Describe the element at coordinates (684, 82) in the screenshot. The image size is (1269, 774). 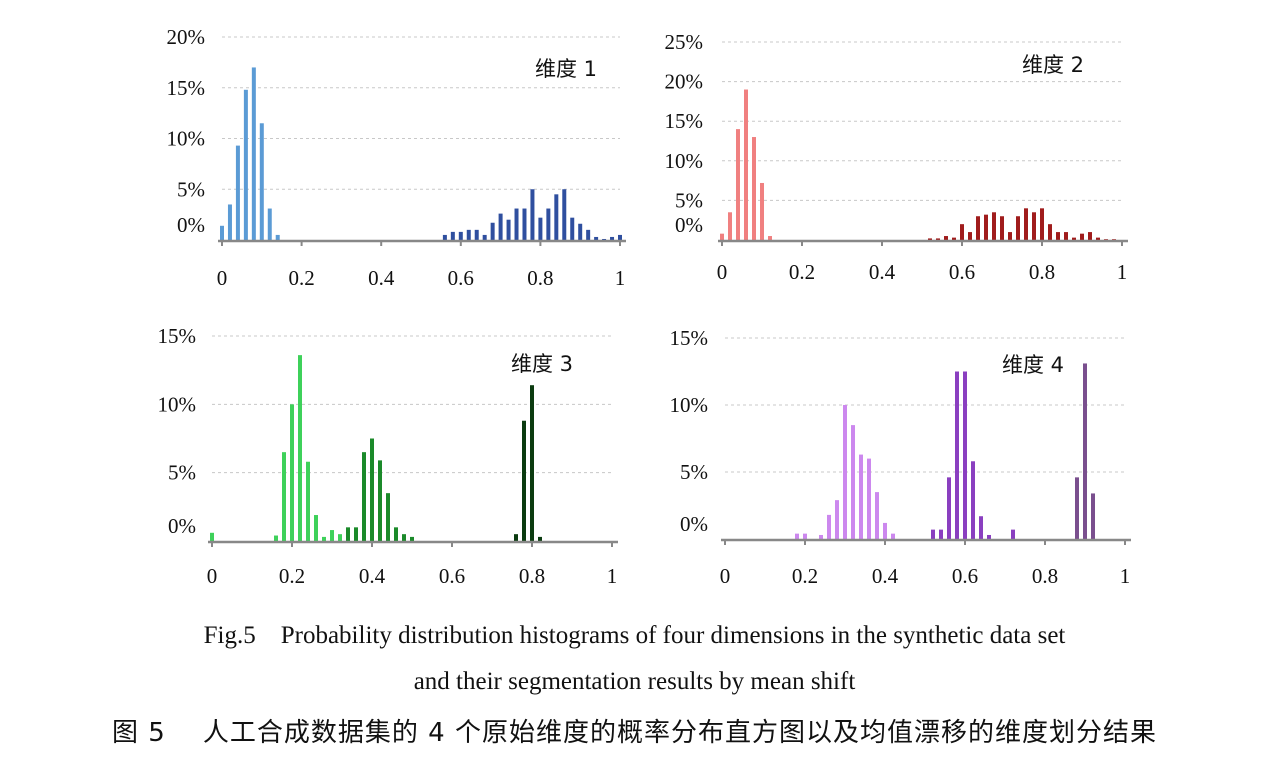
I see `y-tick-label: 20%` at that location.